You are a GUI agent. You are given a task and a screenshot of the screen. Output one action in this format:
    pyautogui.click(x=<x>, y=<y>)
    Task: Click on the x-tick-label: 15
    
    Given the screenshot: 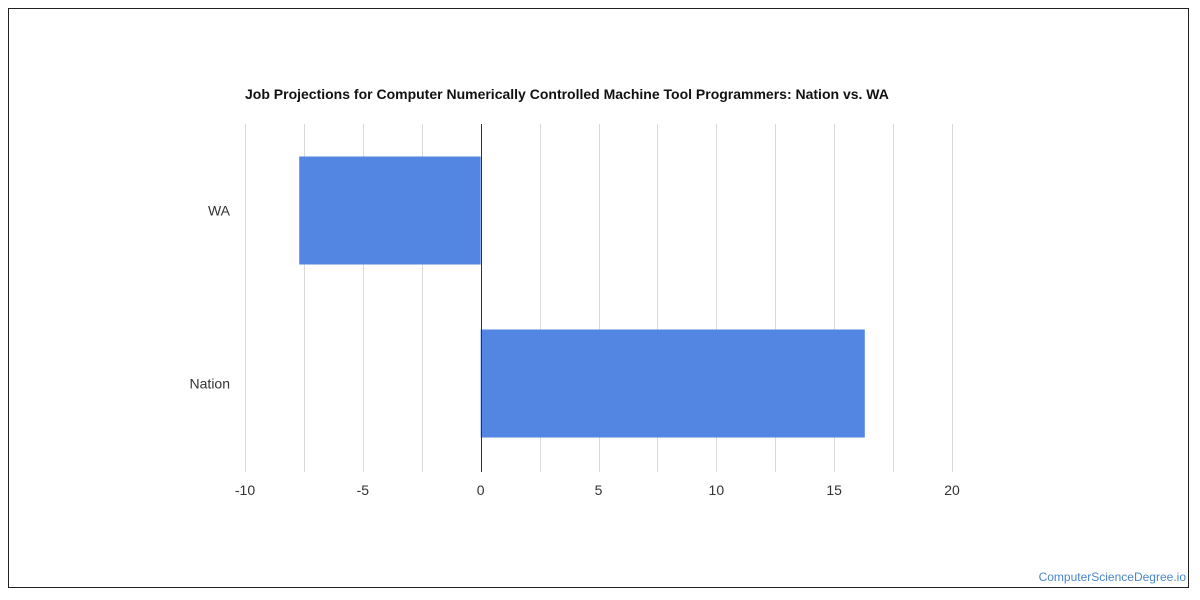 What is the action you would take?
    pyautogui.click(x=834, y=490)
    